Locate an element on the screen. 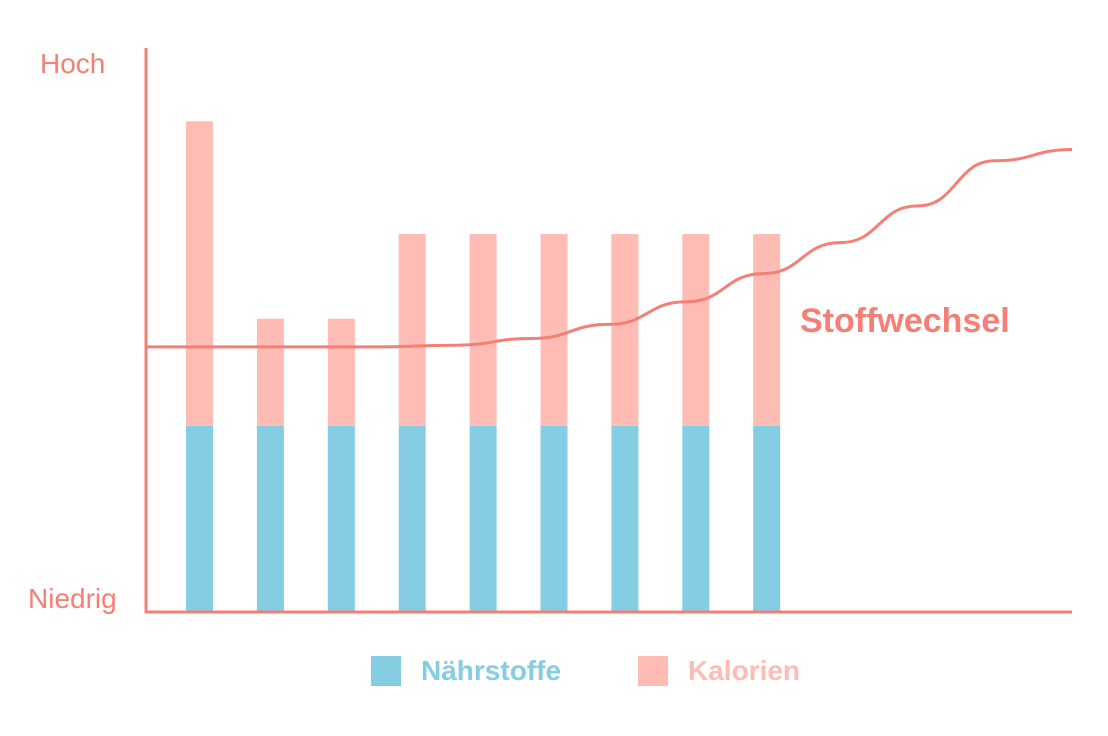  legend-label-kalorien: Kalorien is located at coordinates (744, 670).